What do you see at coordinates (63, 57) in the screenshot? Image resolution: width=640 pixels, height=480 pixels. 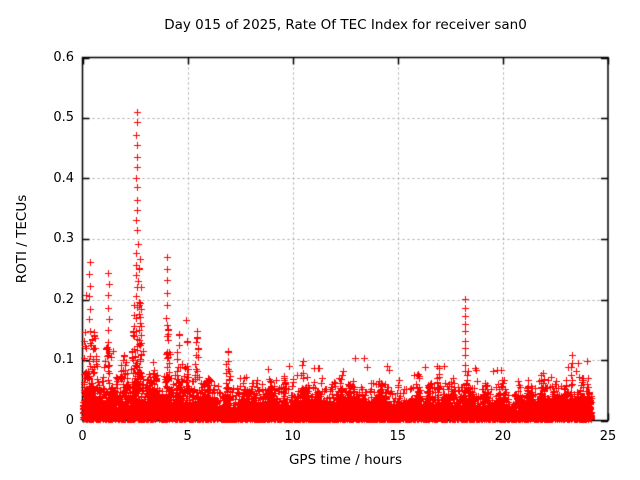 I see `y-tick-label: 0.6` at bounding box center [63, 57].